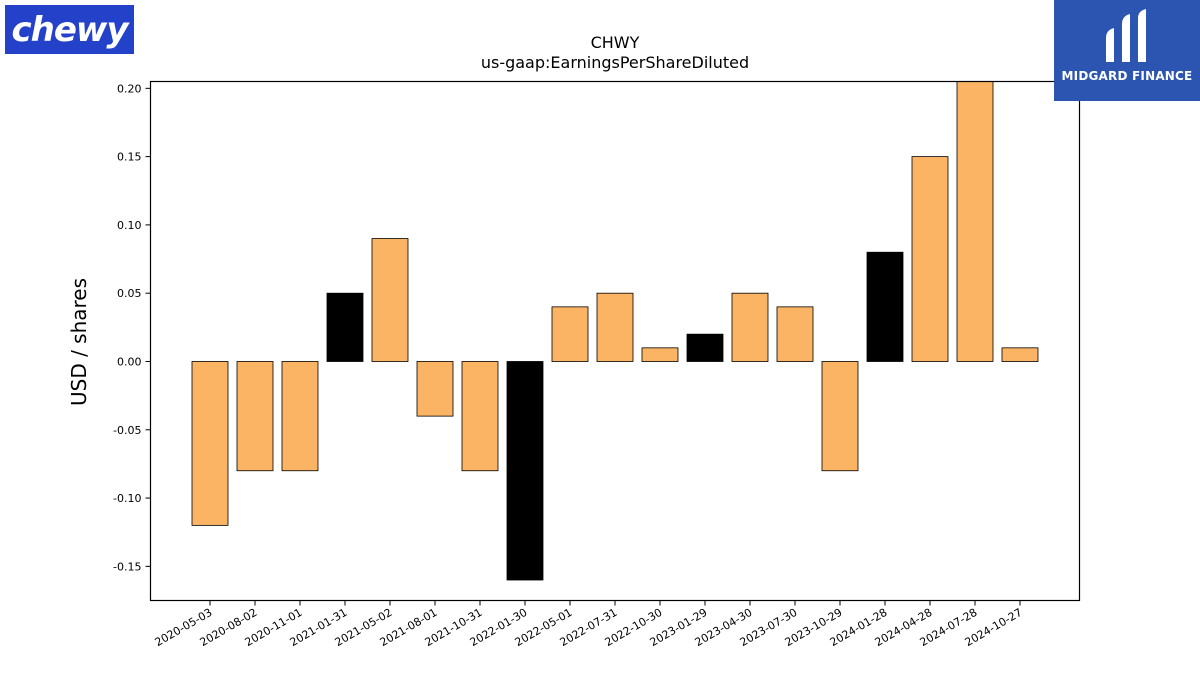  Describe the element at coordinates (129, 88) in the screenshot. I see `y-tick-label: 0.20` at that location.